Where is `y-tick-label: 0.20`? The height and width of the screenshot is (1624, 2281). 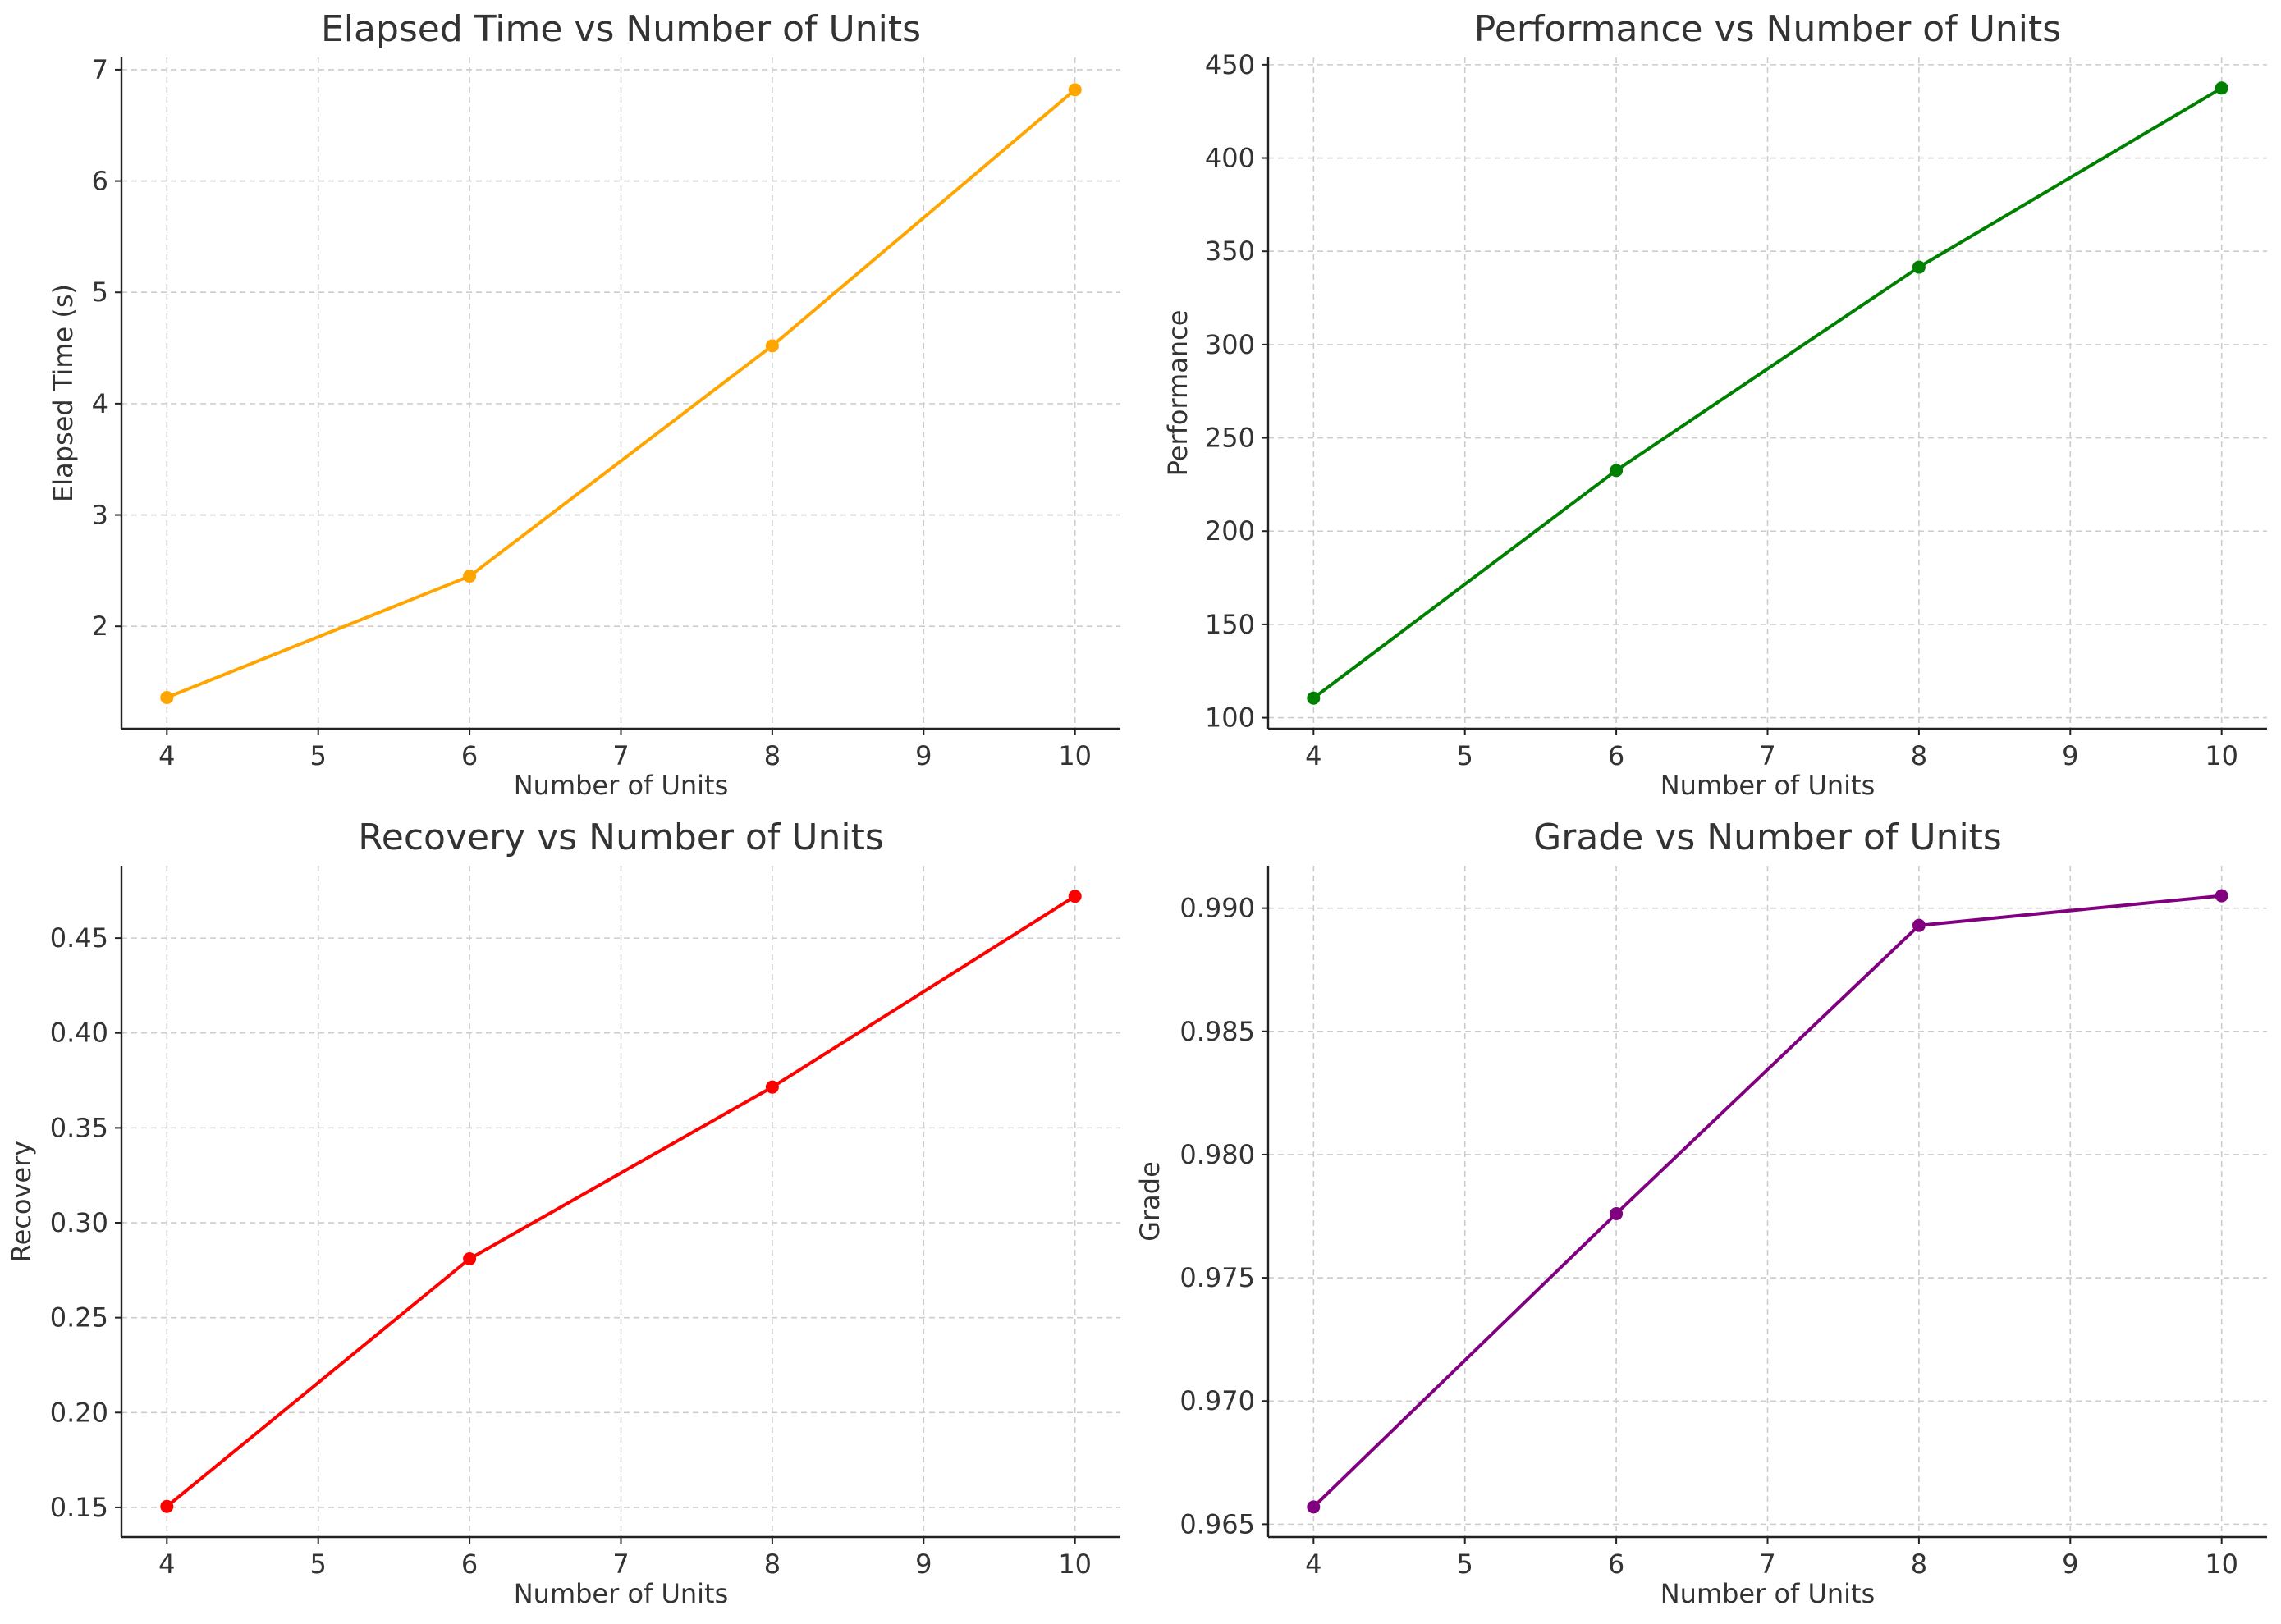
y-tick-label: 0.20 is located at coordinates (79, 1412).